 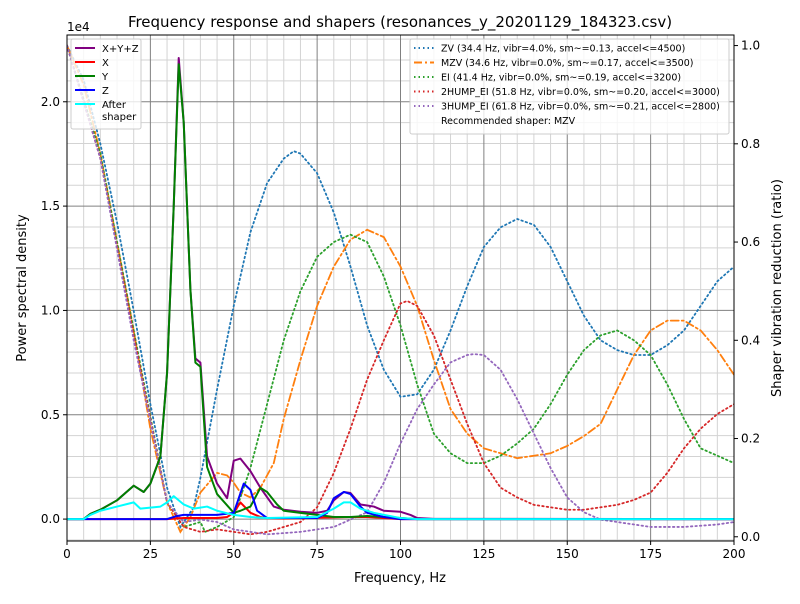 What do you see at coordinates (119, 117) in the screenshot?
I see `legend-psd-label-line: shaper` at bounding box center [119, 117].